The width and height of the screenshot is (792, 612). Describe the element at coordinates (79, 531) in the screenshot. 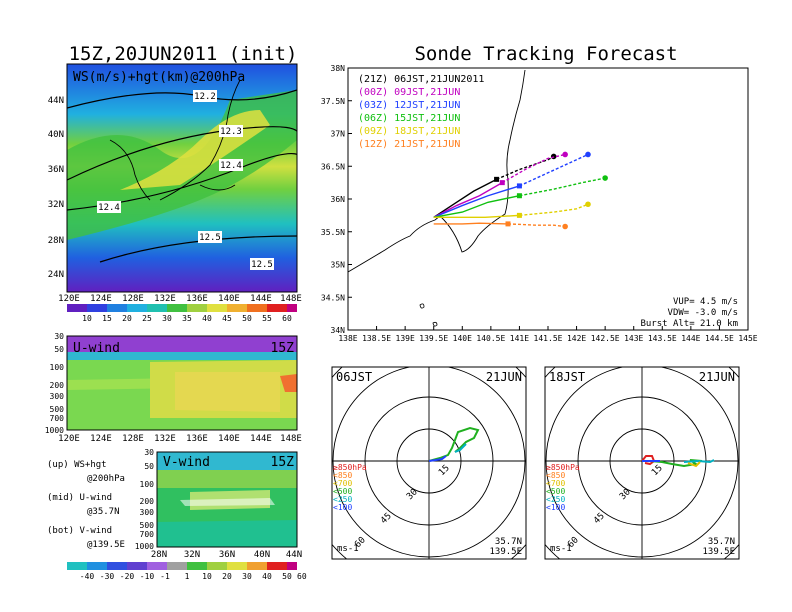

I see `note-line: (bot) V-wind` at that location.